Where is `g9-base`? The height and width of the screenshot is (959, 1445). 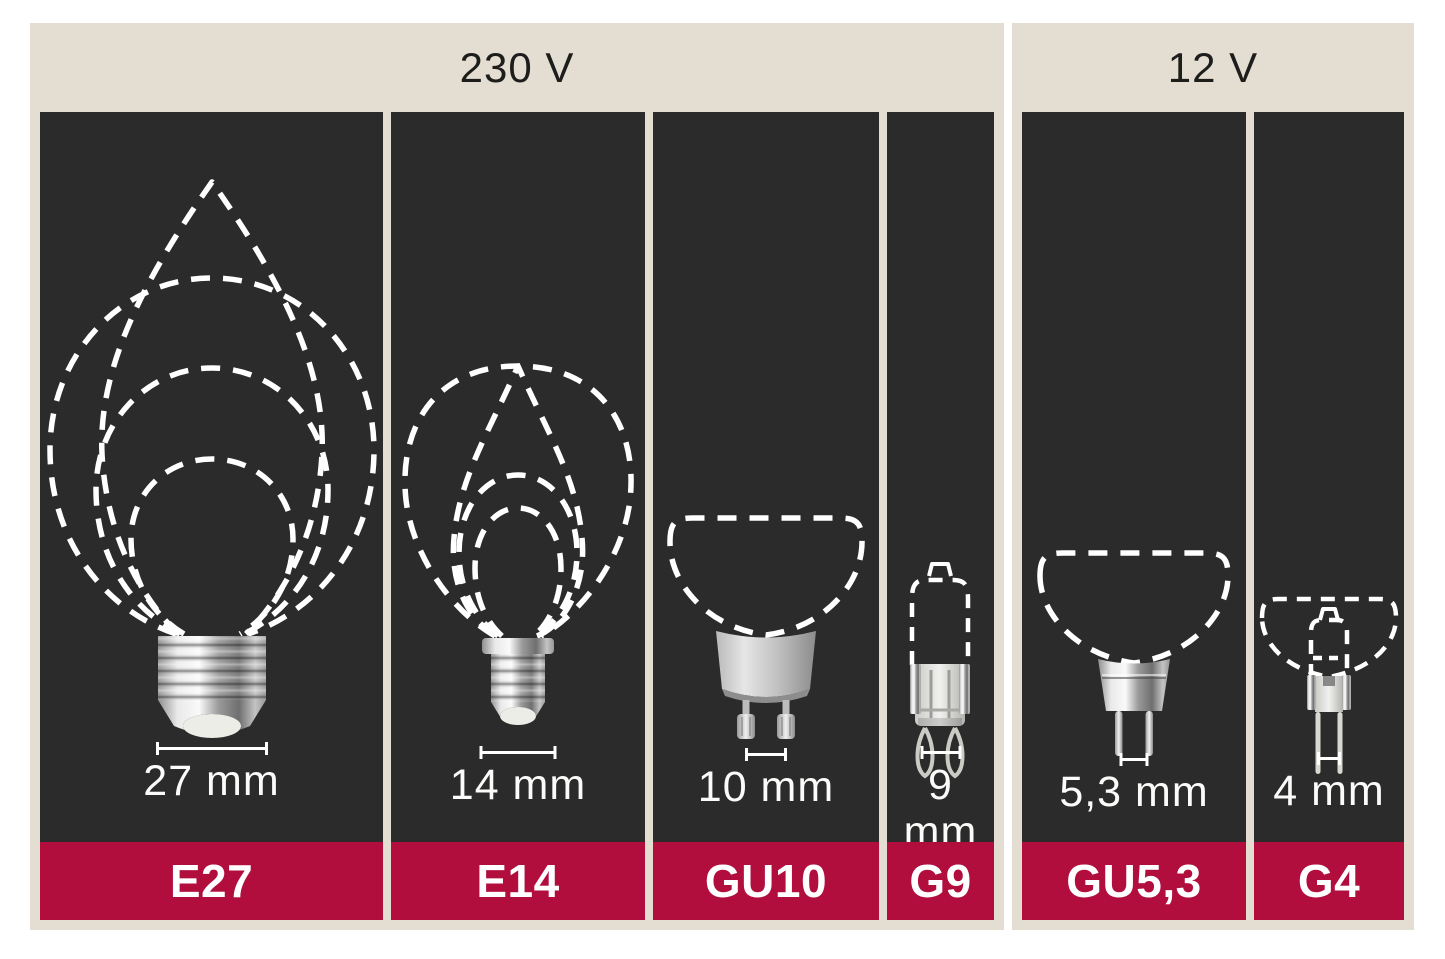
g9-base is located at coordinates (940, 721).